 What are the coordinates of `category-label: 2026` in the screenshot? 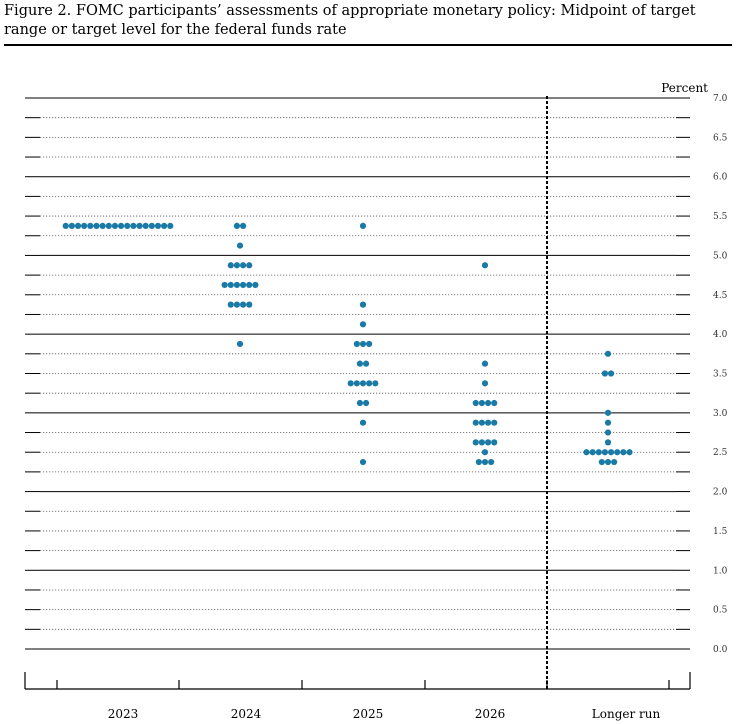 It's located at (490, 714).